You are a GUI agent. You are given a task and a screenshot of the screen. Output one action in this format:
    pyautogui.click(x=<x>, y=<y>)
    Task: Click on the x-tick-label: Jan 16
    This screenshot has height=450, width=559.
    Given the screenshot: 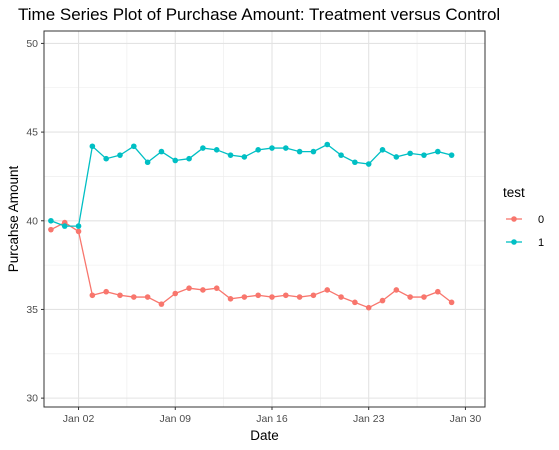 What is the action you would take?
    pyautogui.click(x=272, y=419)
    